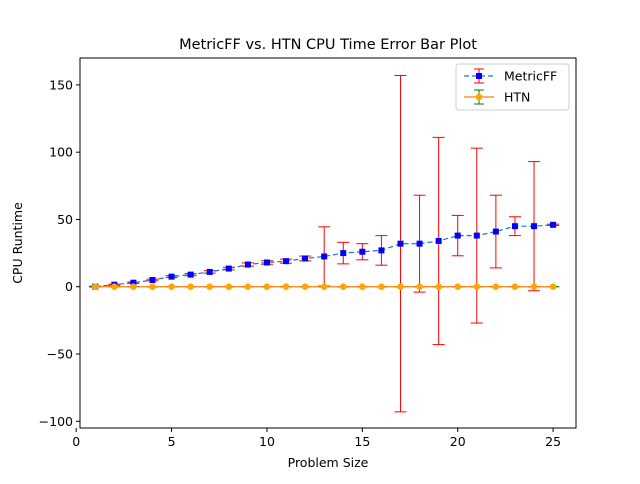  I want to click on y-tick-label: 0, so click(69, 286).